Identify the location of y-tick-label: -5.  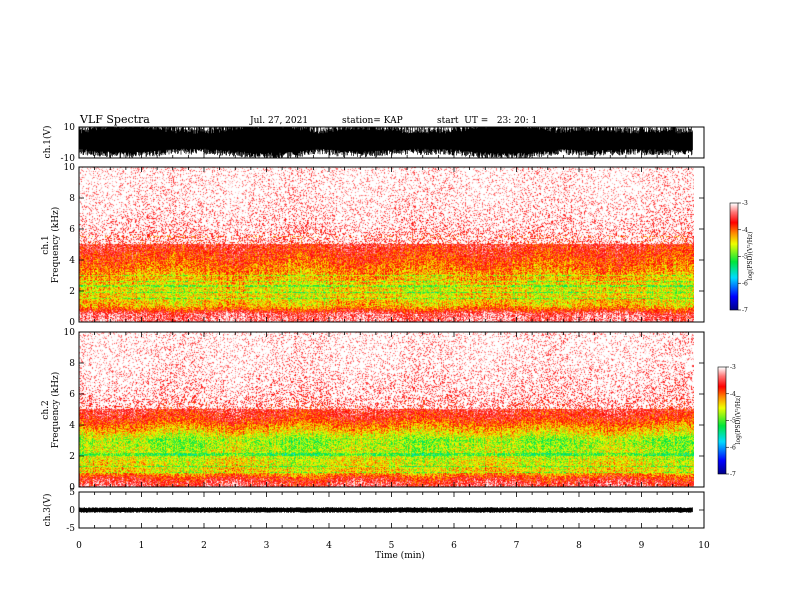
(70, 529).